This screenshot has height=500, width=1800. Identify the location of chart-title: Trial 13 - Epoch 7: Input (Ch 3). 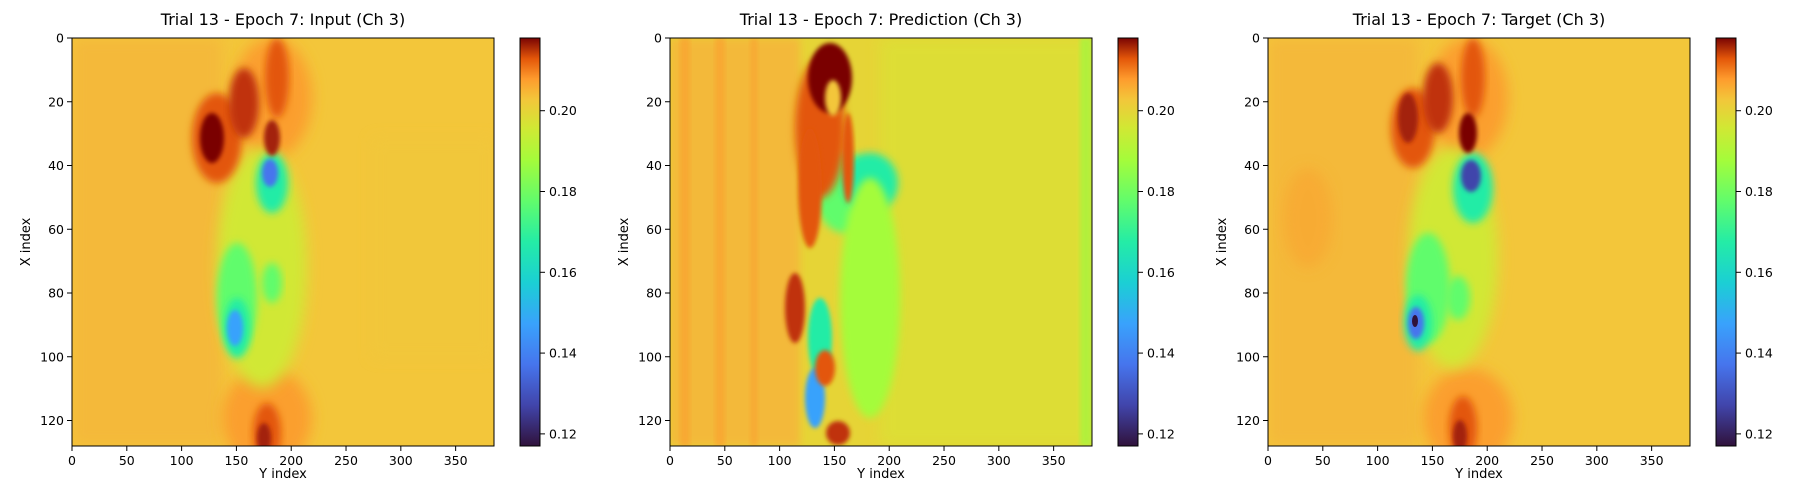
(282, 19).